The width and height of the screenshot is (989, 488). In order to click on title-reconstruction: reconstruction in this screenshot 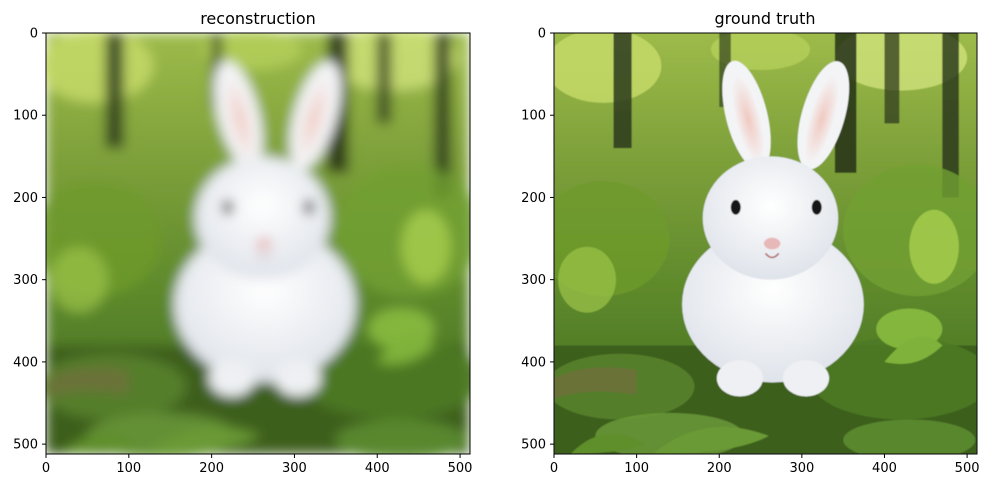, I will do `click(258, 18)`.